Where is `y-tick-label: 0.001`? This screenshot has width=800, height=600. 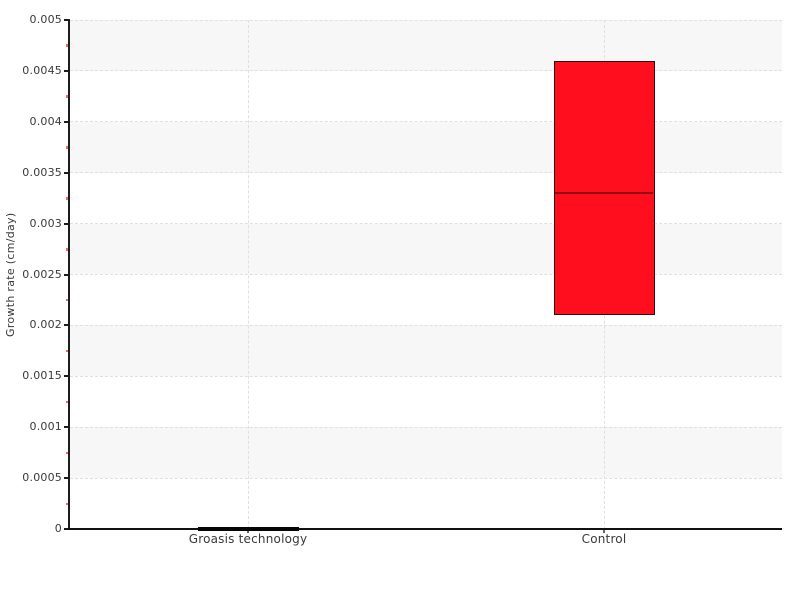 y-tick-label: 0.001 is located at coordinates (45, 427).